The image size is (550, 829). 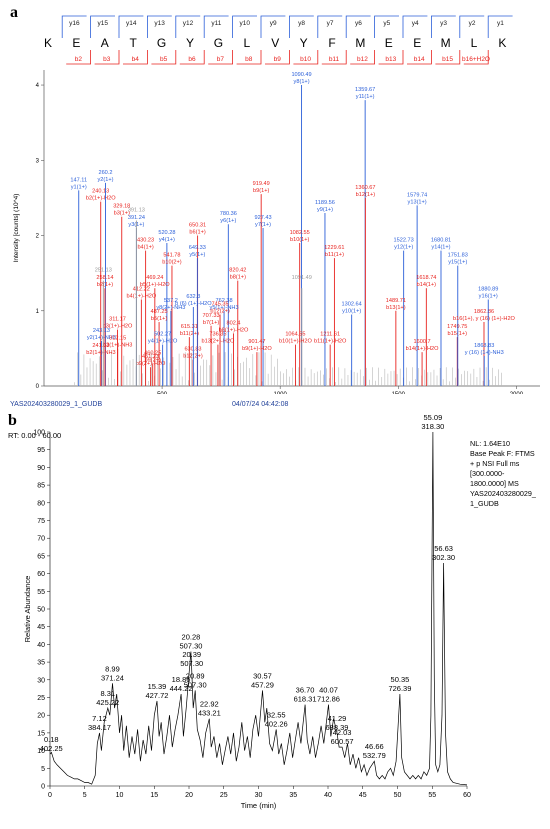 What do you see at coordinates (365, 97) in the screenshot?
I see `peak-ion-label: y11(1+)` at bounding box center [365, 97].